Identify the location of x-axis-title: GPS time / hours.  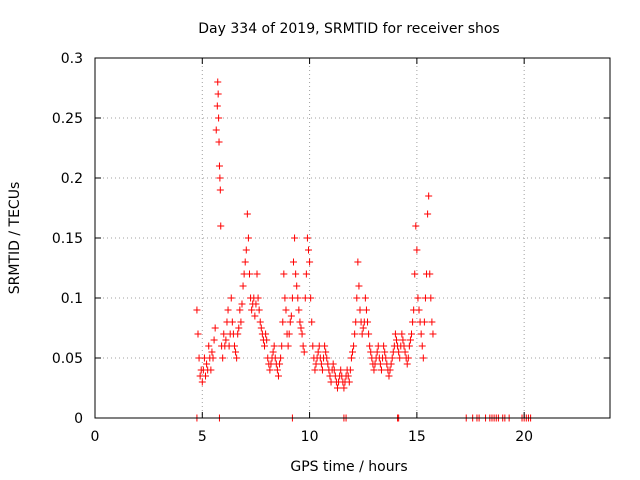
(348, 467).